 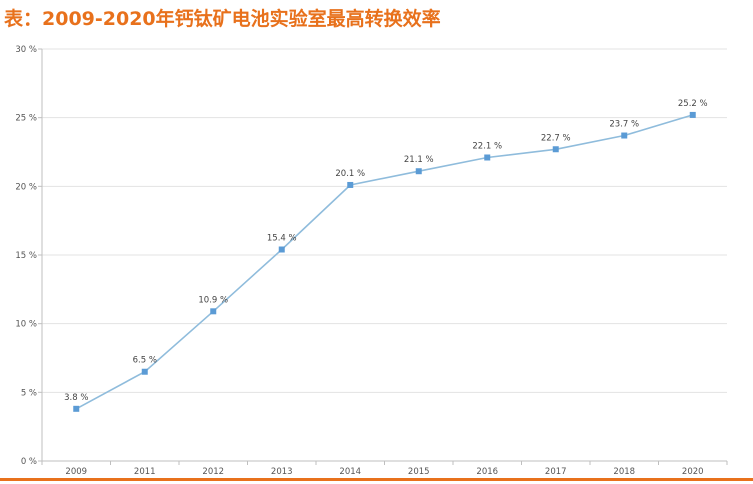 What do you see at coordinates (419, 160) in the screenshot?
I see `data-label: 21.1 %` at bounding box center [419, 160].